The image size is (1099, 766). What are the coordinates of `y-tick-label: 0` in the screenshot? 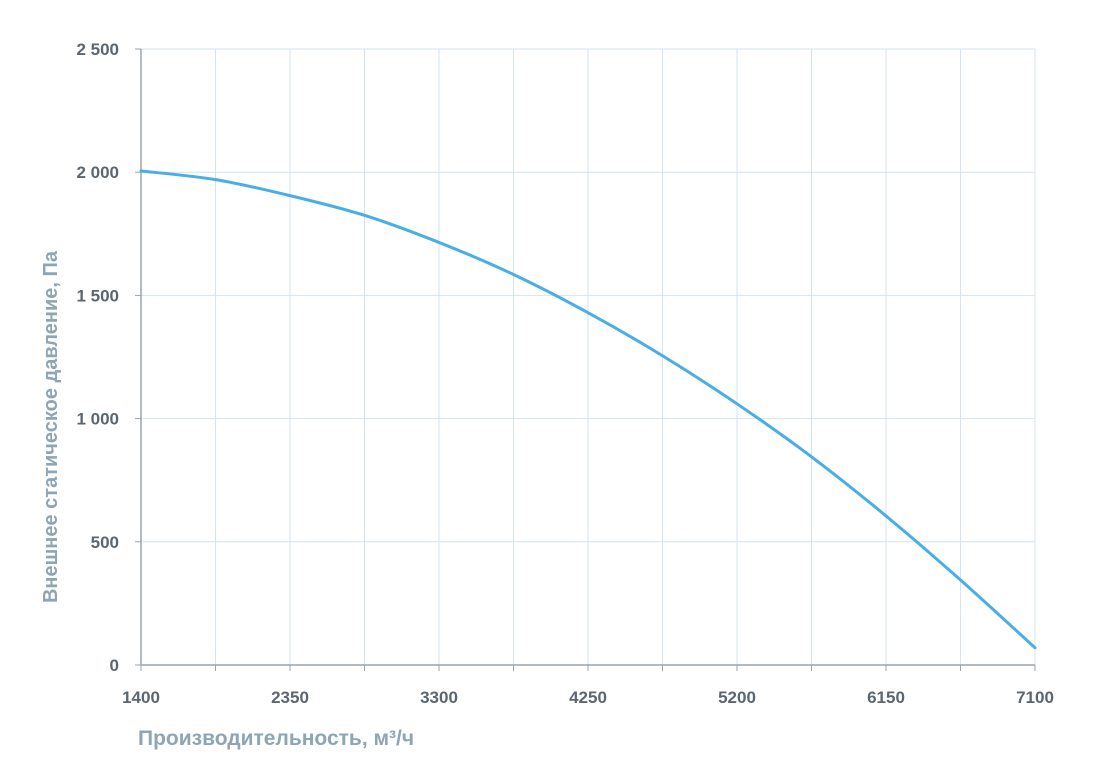 It's located at (114, 665).